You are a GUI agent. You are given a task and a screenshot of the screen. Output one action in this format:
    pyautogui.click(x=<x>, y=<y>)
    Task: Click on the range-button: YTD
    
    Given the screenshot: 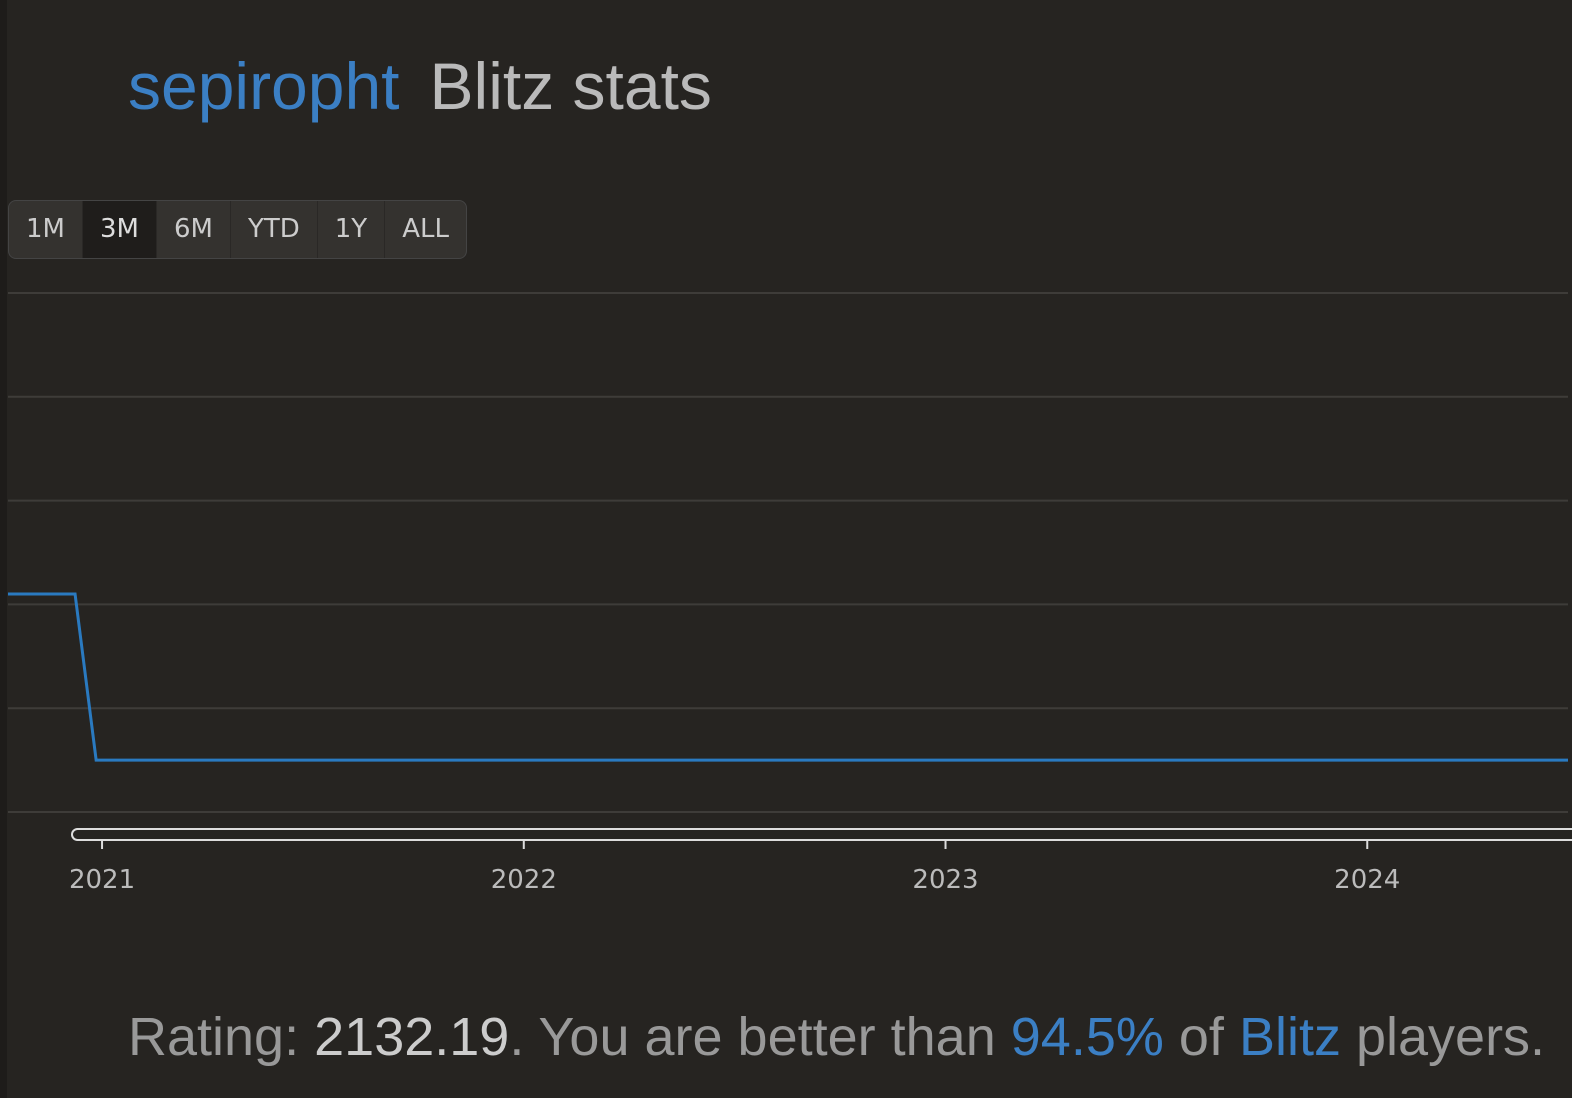 What is the action you would take?
    pyautogui.click(x=274, y=229)
    